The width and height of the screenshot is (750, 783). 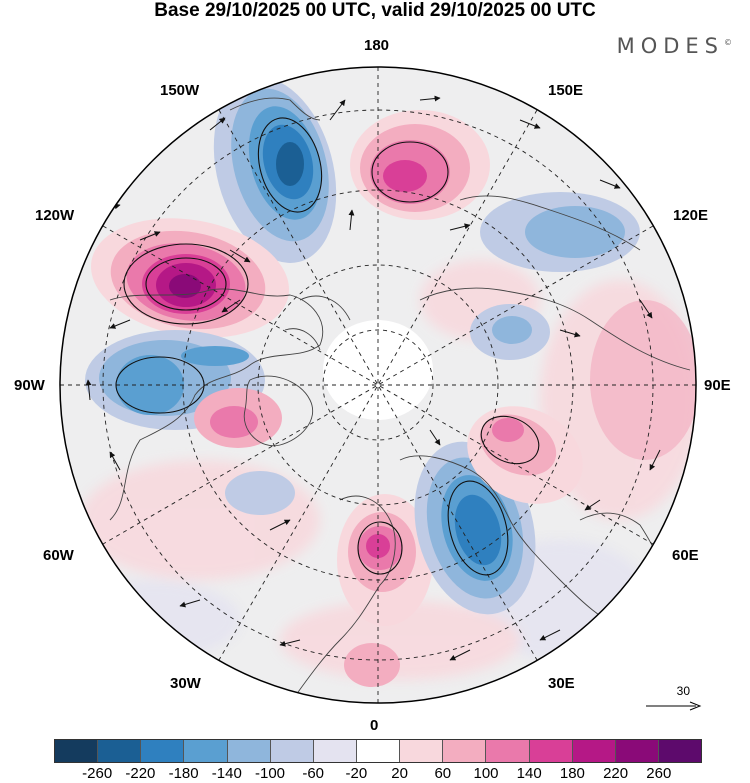 What do you see at coordinates (29, 385) in the screenshot?
I see `label-90w: 90W` at bounding box center [29, 385].